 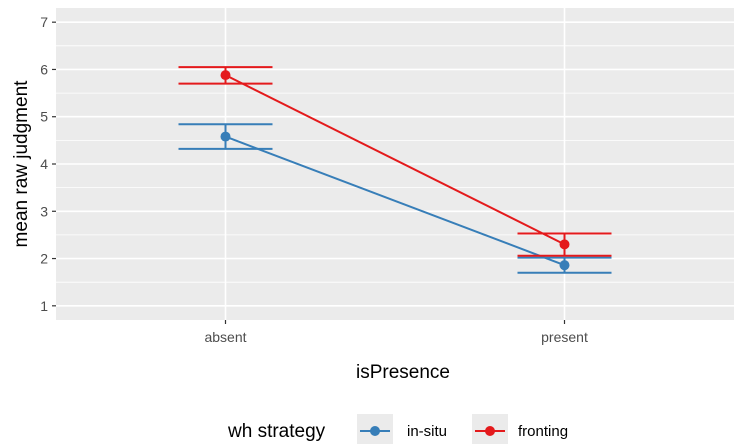 I want to click on legend: wh strategy in-situ fronting, so click(x=397, y=429).